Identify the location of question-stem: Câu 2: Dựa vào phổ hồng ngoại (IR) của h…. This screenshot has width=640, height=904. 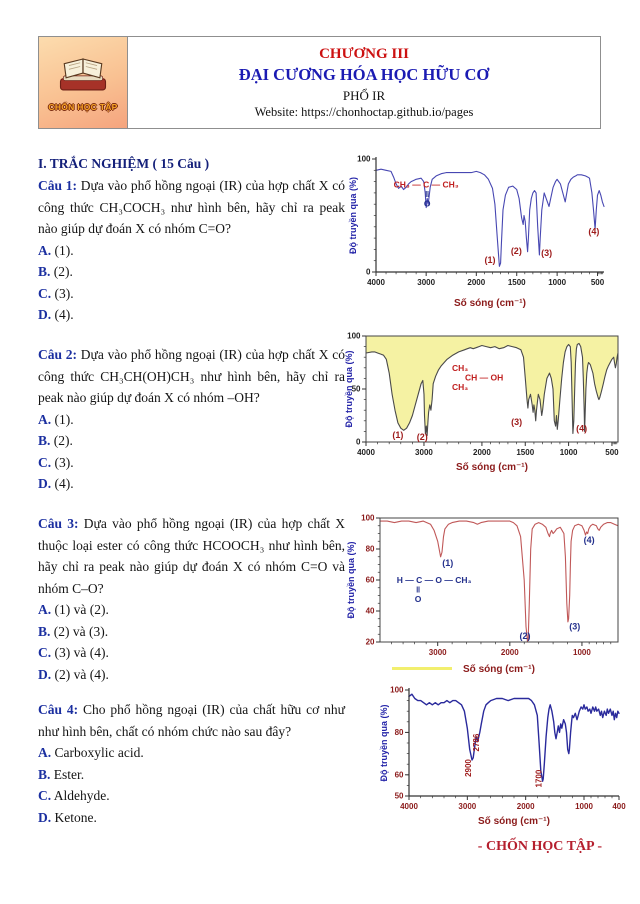
(191, 376).